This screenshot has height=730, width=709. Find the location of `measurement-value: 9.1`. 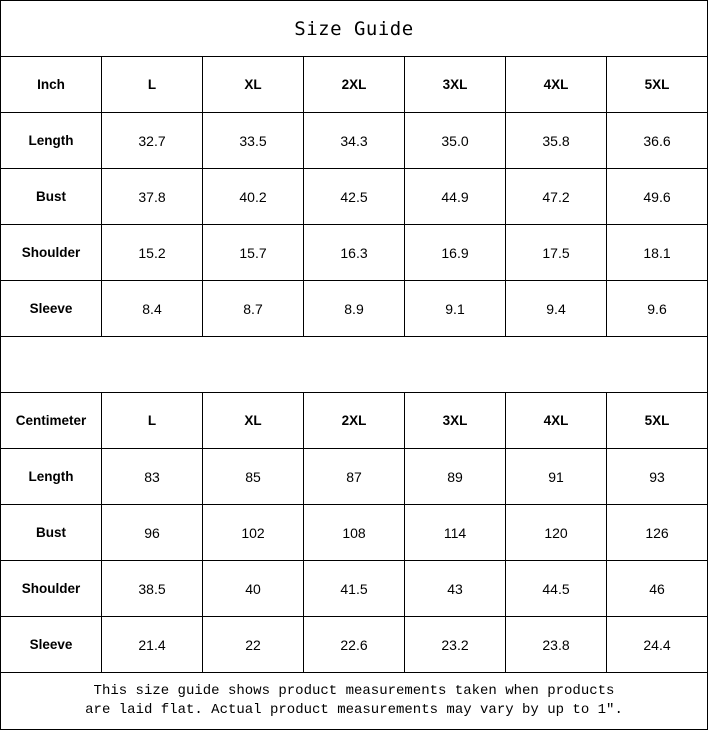

measurement-value: 9.1 is located at coordinates (455, 308).